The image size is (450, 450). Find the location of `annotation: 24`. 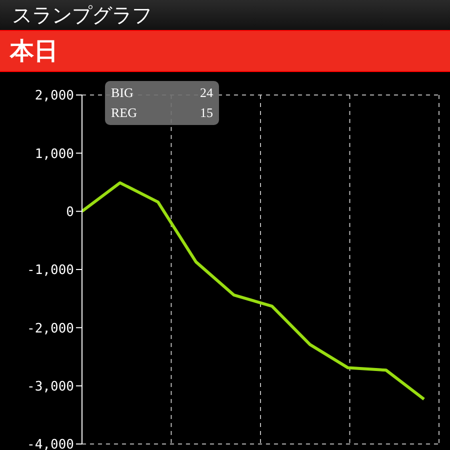

annotation: 24 is located at coordinates (206, 93).